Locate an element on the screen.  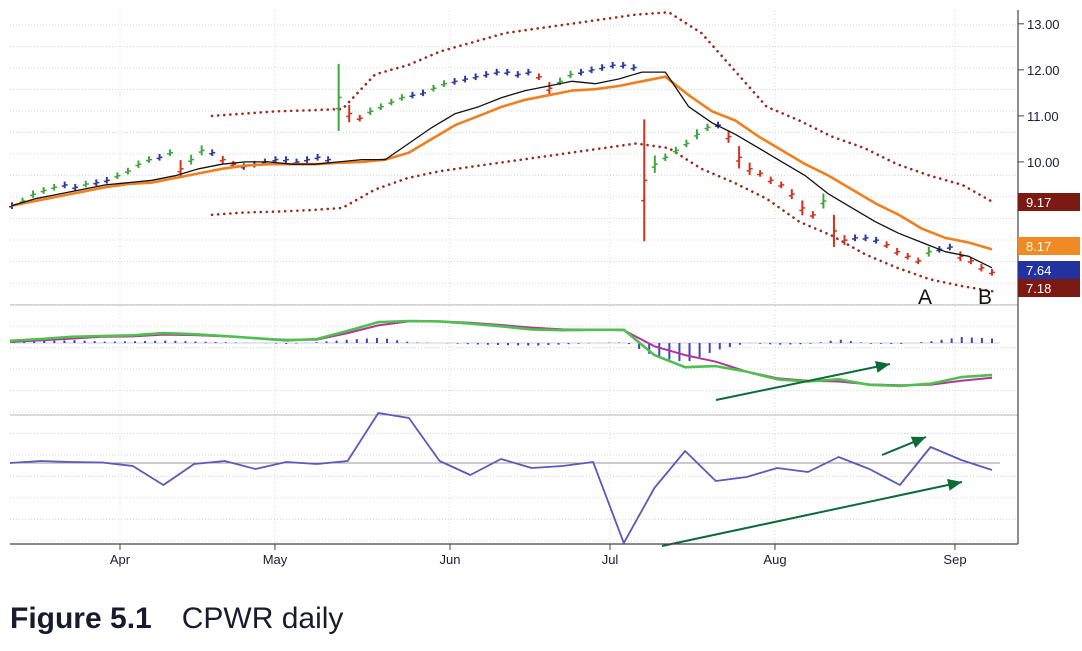
arrow-force-long is located at coordinates (812, 514).